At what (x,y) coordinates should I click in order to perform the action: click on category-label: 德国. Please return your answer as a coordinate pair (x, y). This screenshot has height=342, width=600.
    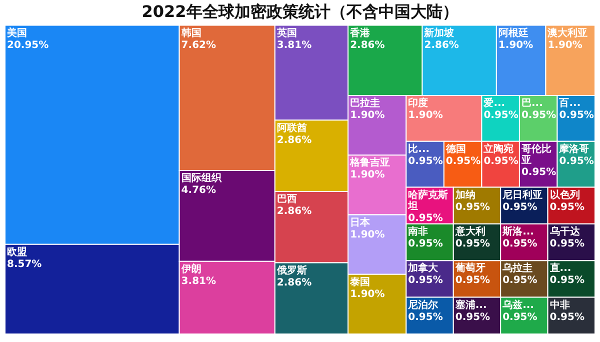
    Looking at the image, I should click on (455, 148).